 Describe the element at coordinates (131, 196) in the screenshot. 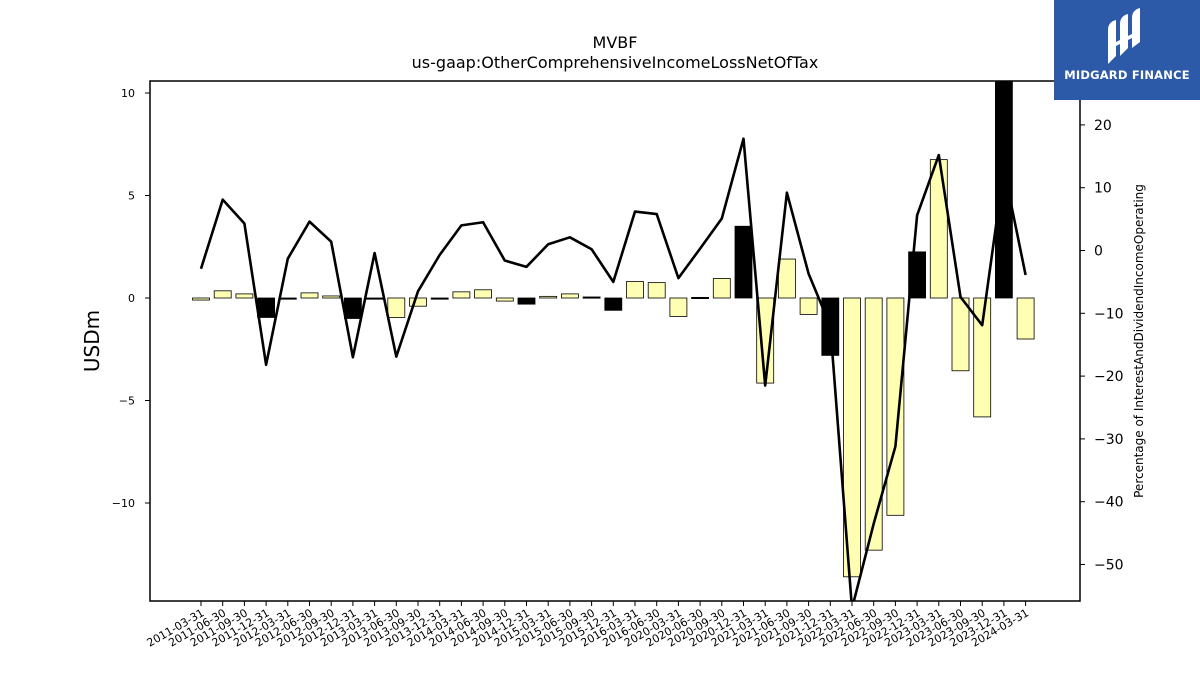

I see `y-tick-label: 5` at that location.